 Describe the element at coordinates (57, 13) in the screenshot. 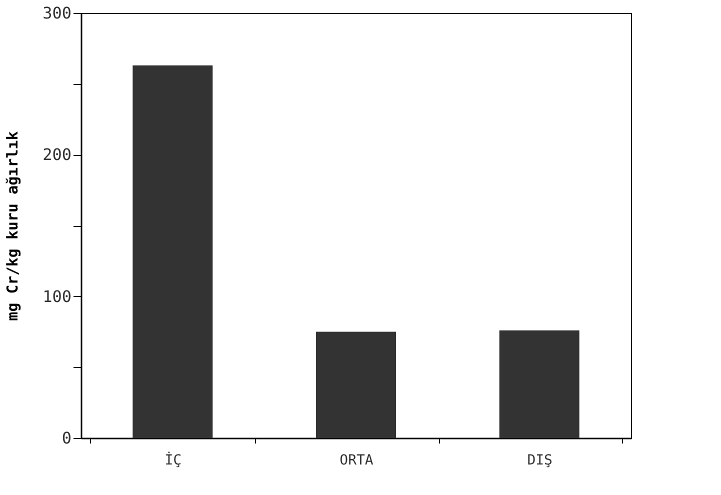

I see `y-tick-label: 300` at that location.